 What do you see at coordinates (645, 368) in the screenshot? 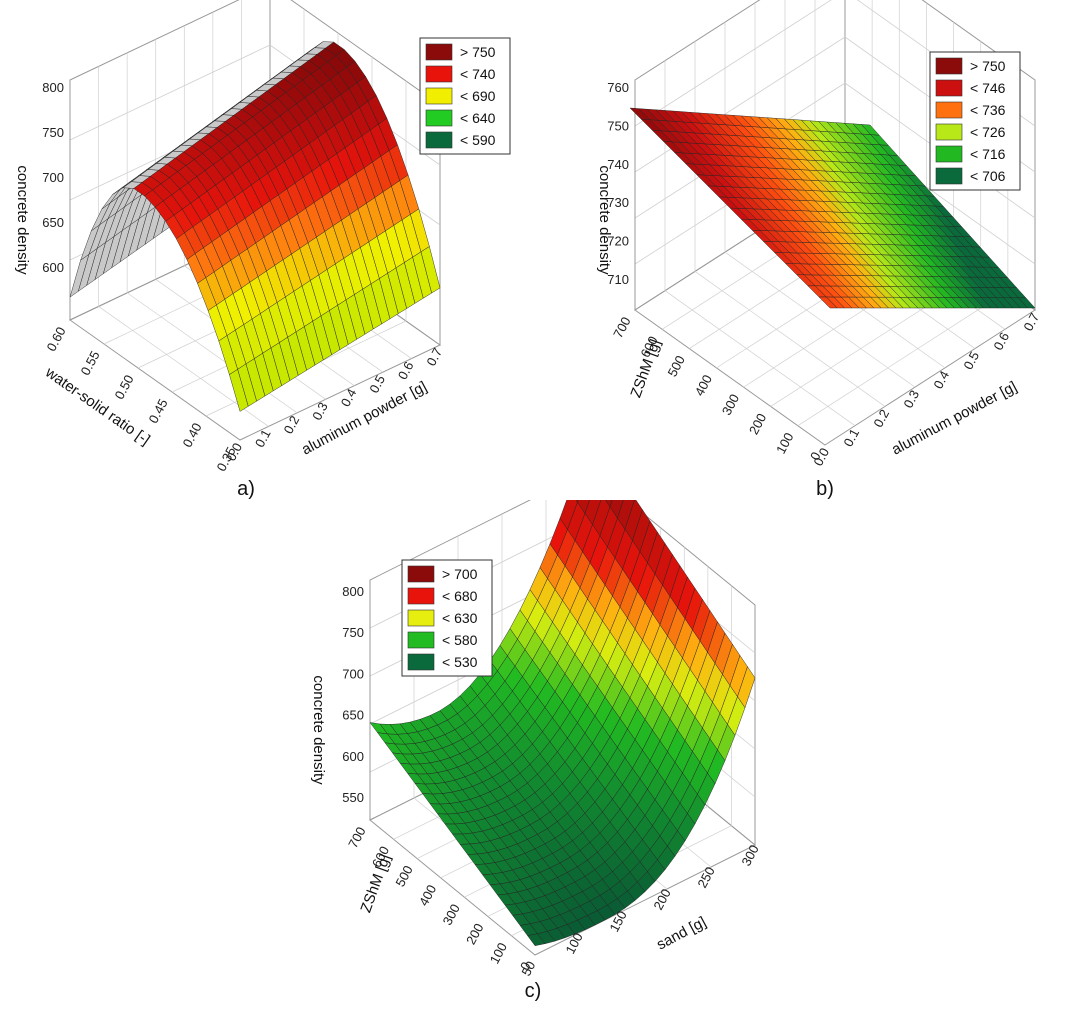
I see `y-axis-label: ZShM [g]` at bounding box center [645, 368].